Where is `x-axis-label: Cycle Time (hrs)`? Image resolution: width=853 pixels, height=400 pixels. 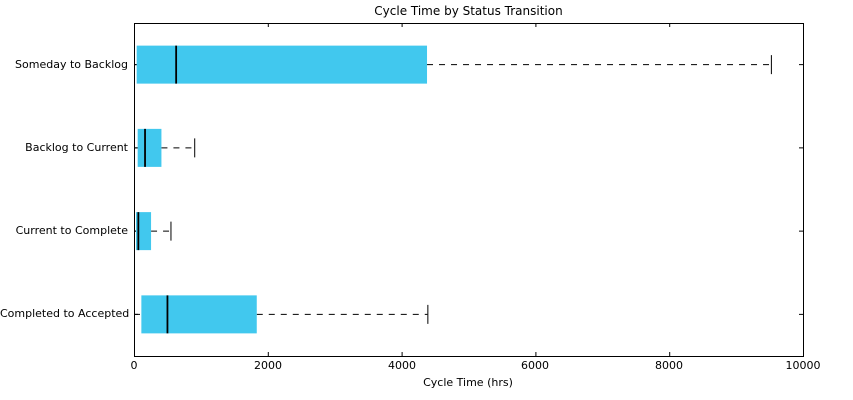
x-axis-label: Cycle Time (hrs) is located at coordinates (468, 382).